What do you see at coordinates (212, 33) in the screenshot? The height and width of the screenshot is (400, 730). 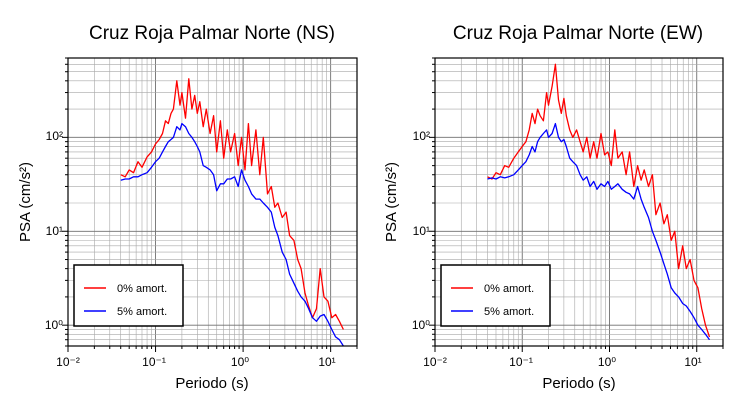 I see `chart-title: Cruz Roja Palmar Norte (NS)` at bounding box center [212, 33].